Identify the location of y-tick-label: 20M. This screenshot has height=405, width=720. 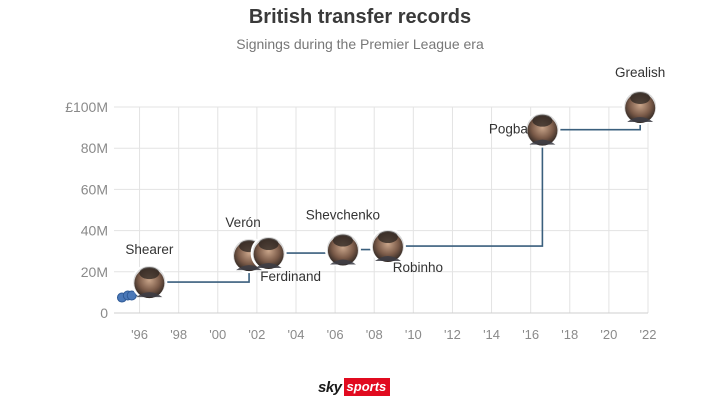
(94, 272).